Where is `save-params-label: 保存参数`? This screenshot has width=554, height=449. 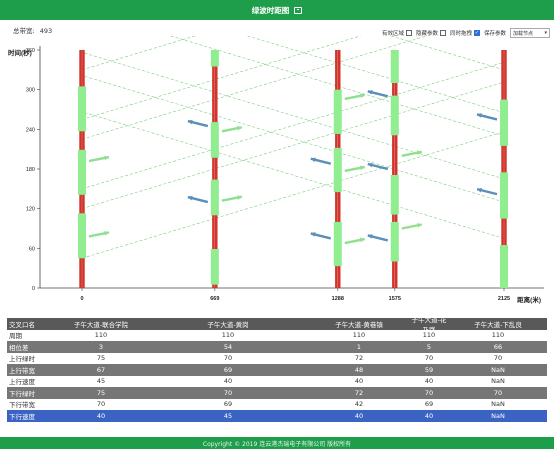 save-params-label: 保存参数 is located at coordinates (494, 34).